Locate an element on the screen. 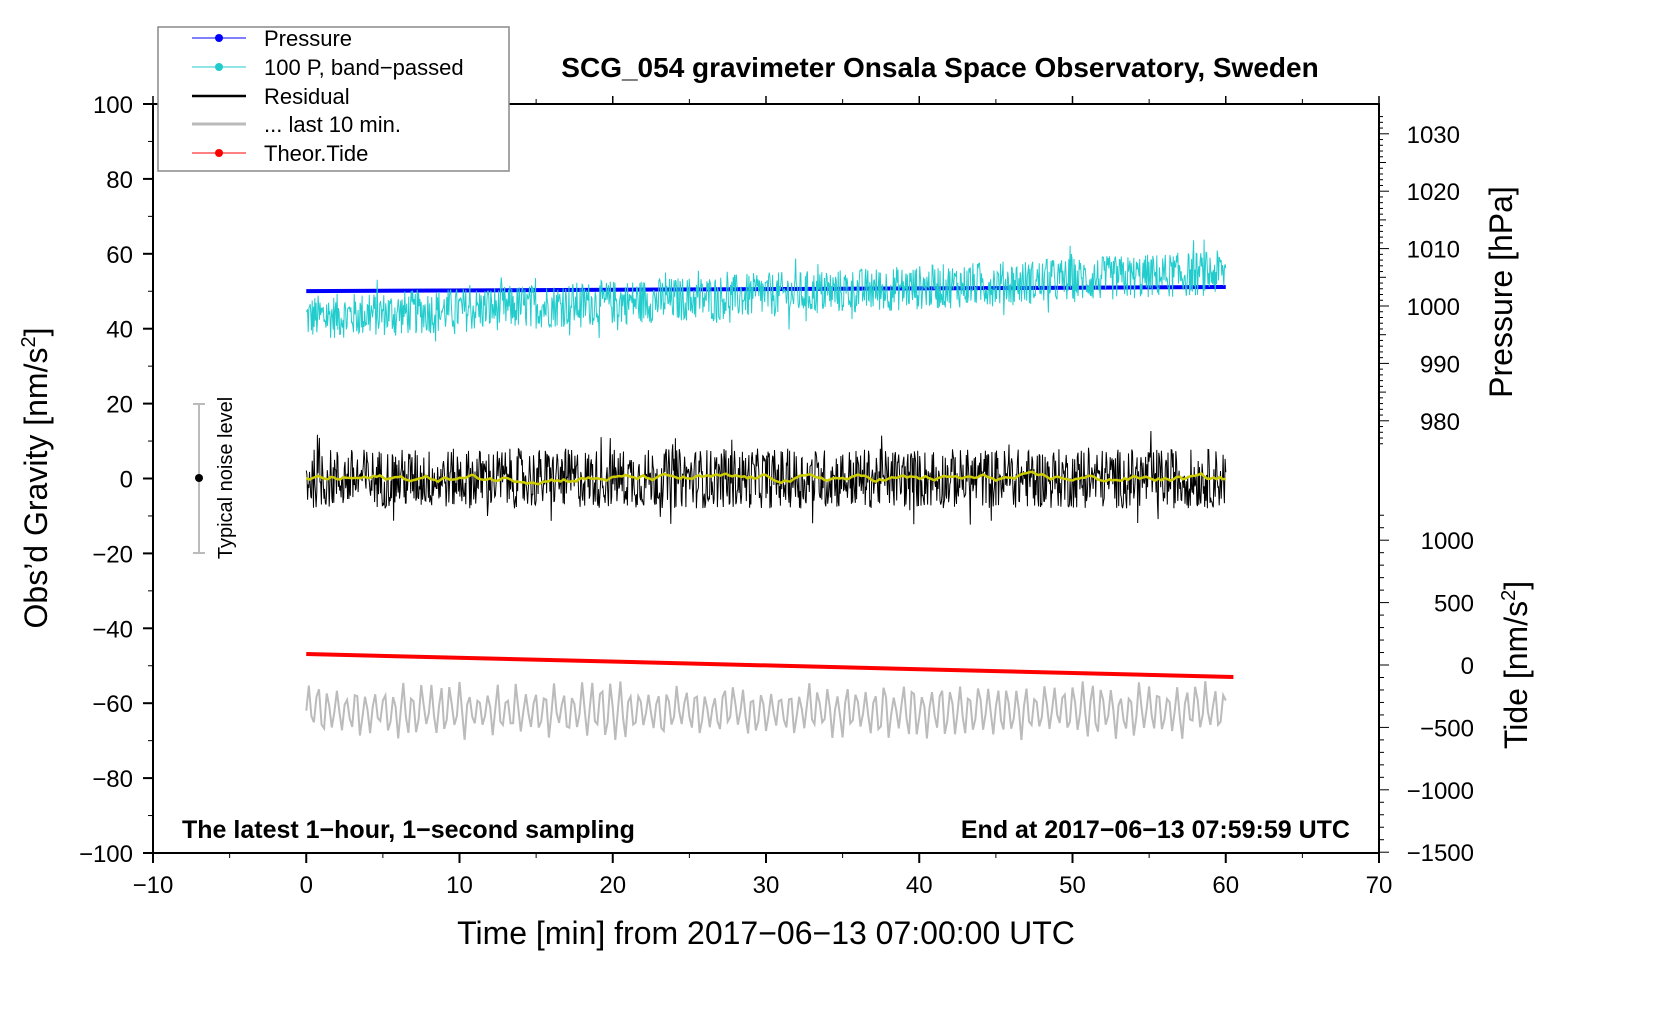 The image size is (1660, 1020). tide-tick-label: −1000 is located at coordinates (1440, 791).